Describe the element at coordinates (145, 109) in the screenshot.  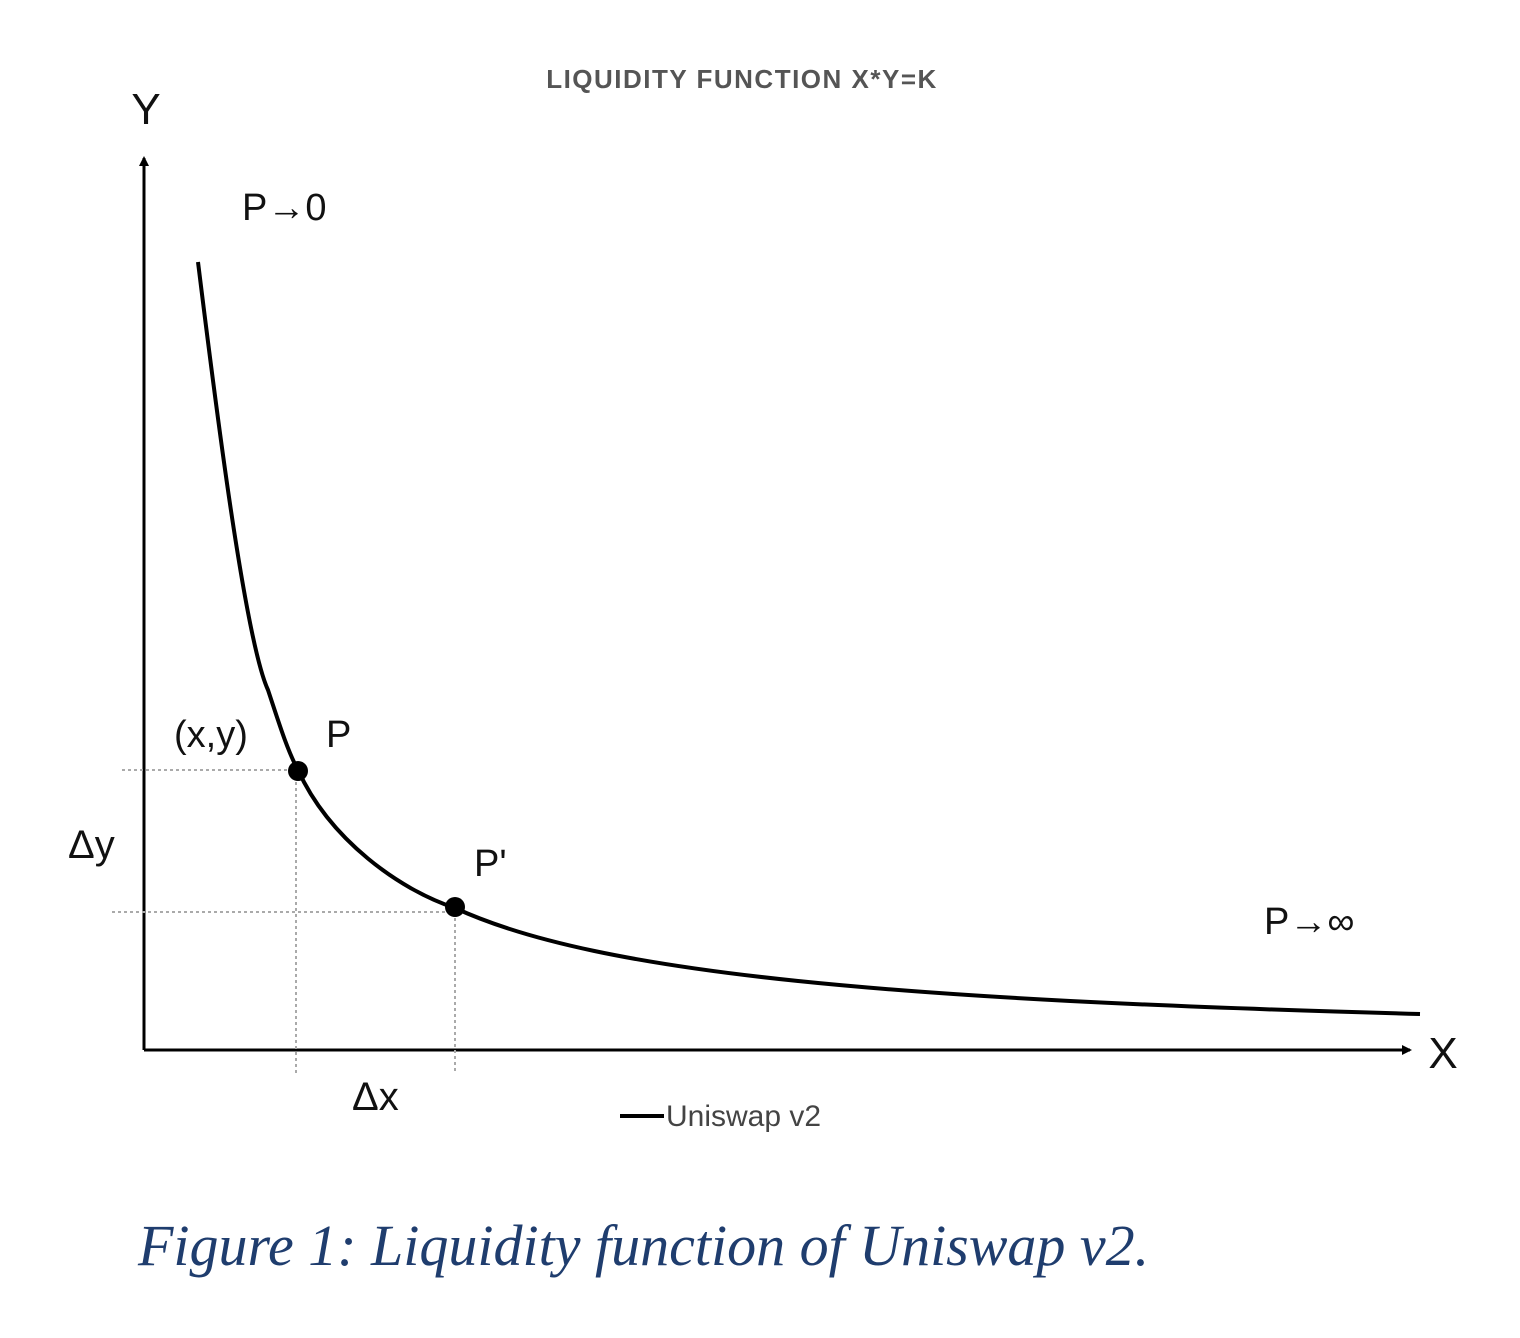
I see `y-axis-label: Y` at that location.